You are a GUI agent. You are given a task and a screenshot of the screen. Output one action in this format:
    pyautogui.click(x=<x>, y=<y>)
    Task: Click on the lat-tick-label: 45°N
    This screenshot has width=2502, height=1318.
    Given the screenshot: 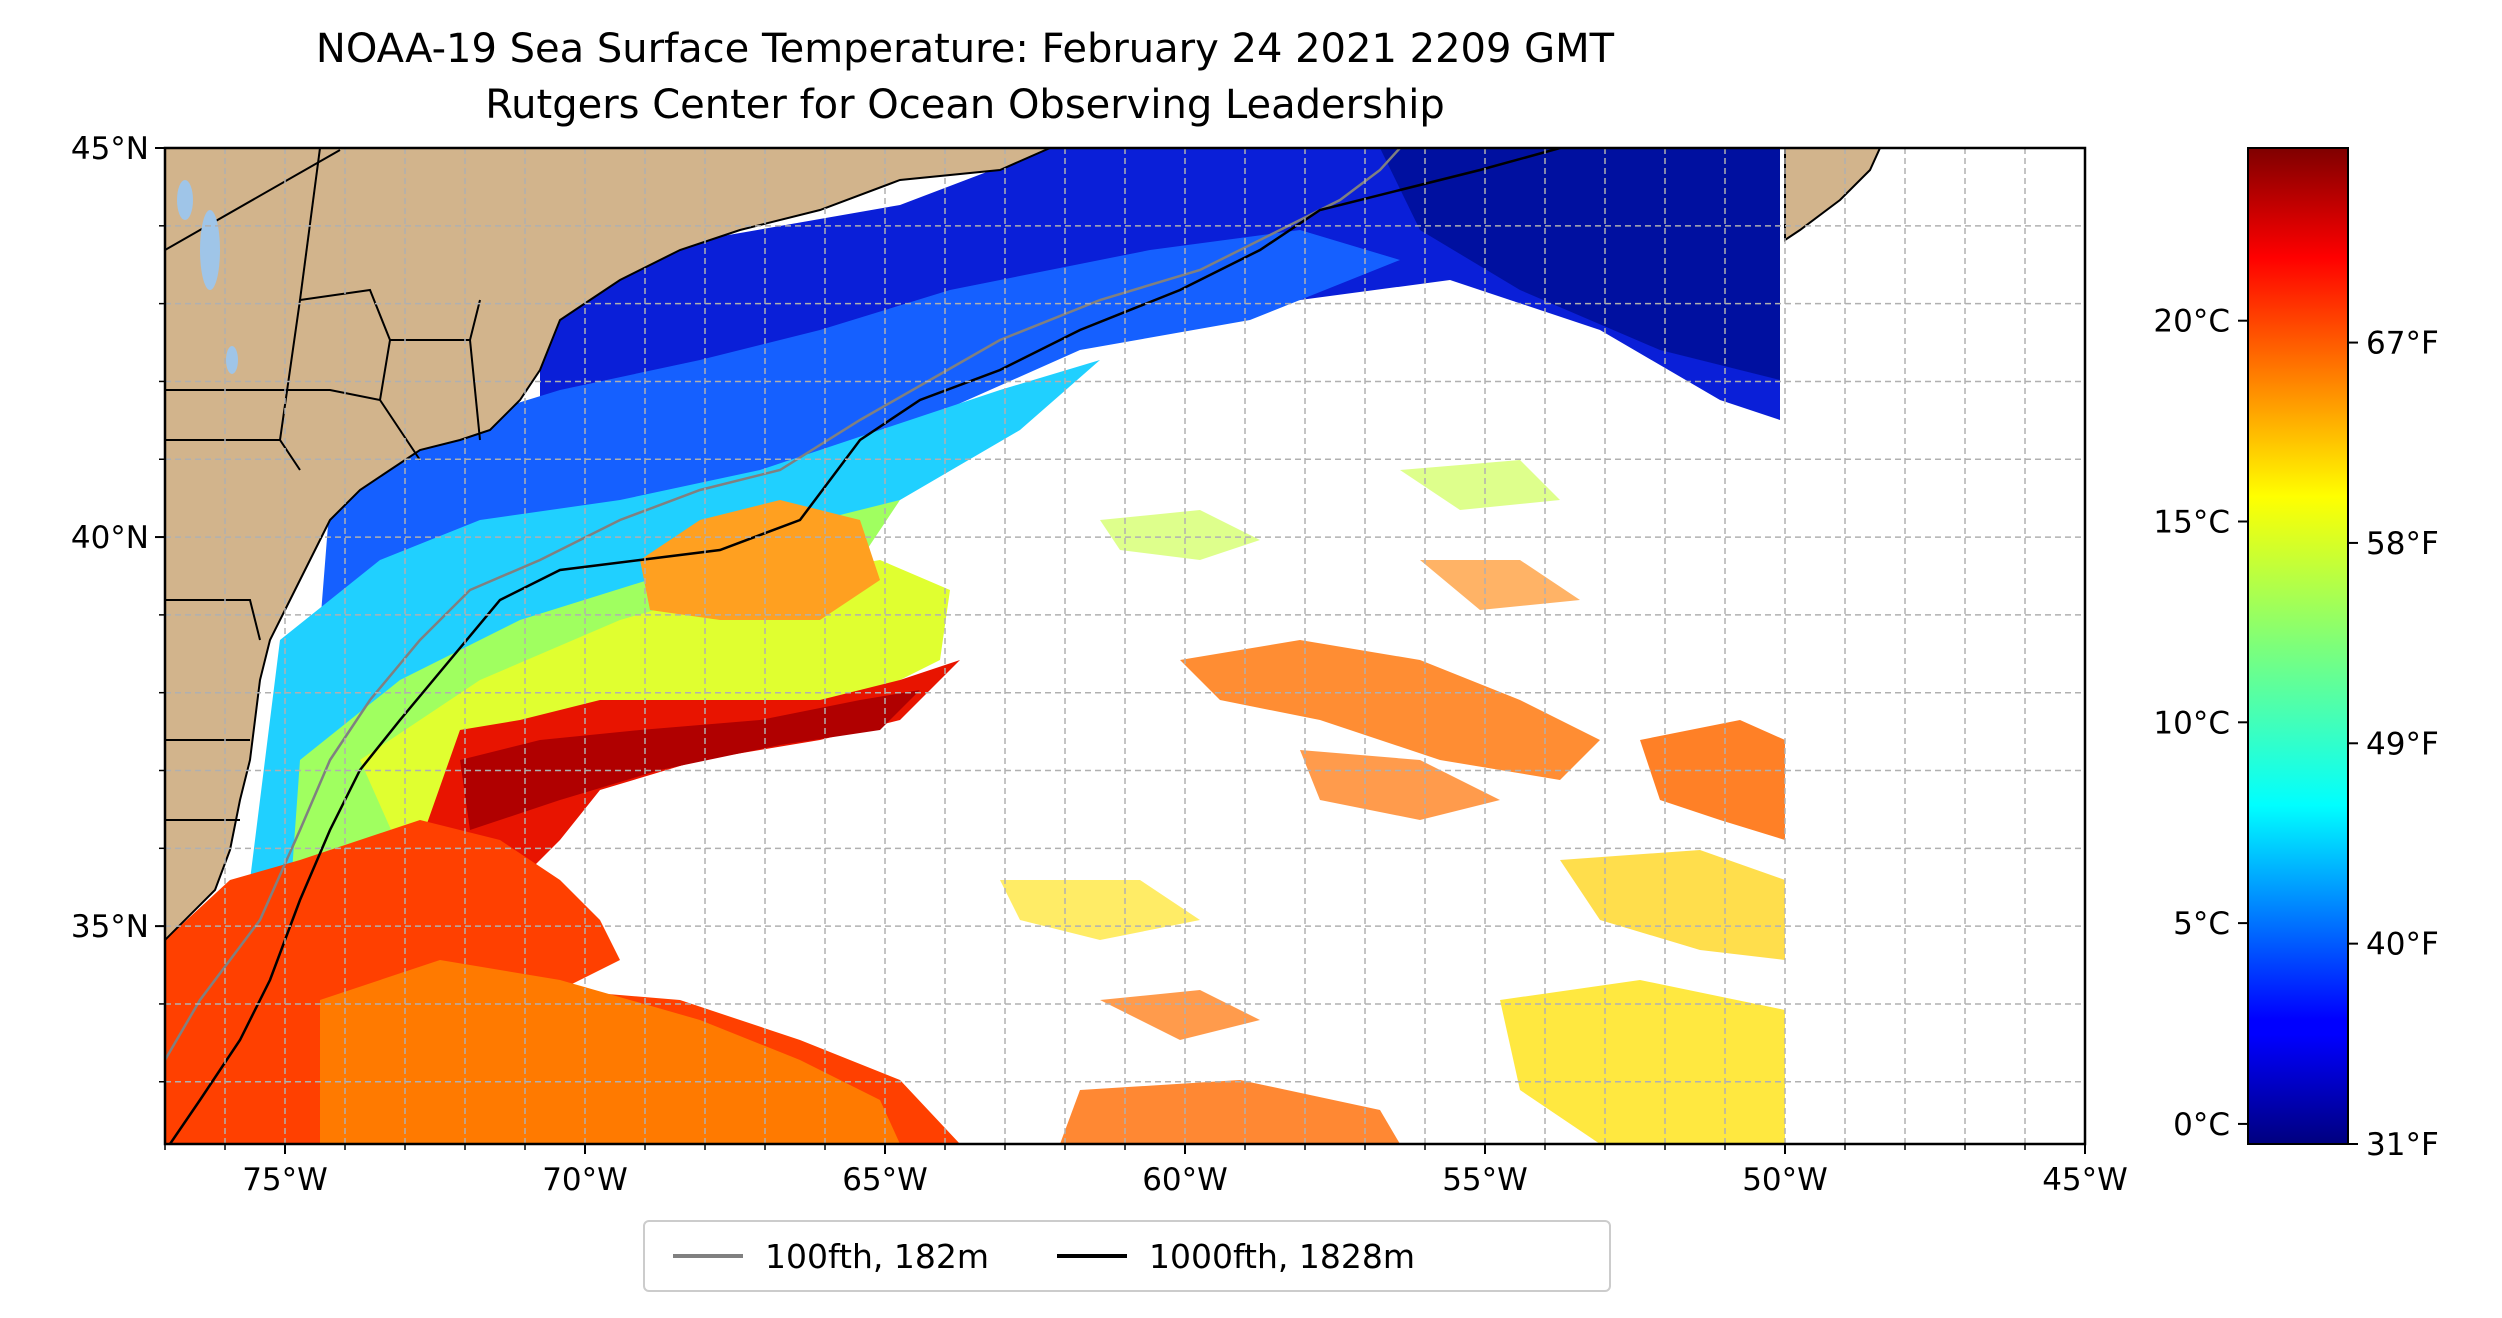 What is the action you would take?
    pyautogui.click(x=110, y=149)
    